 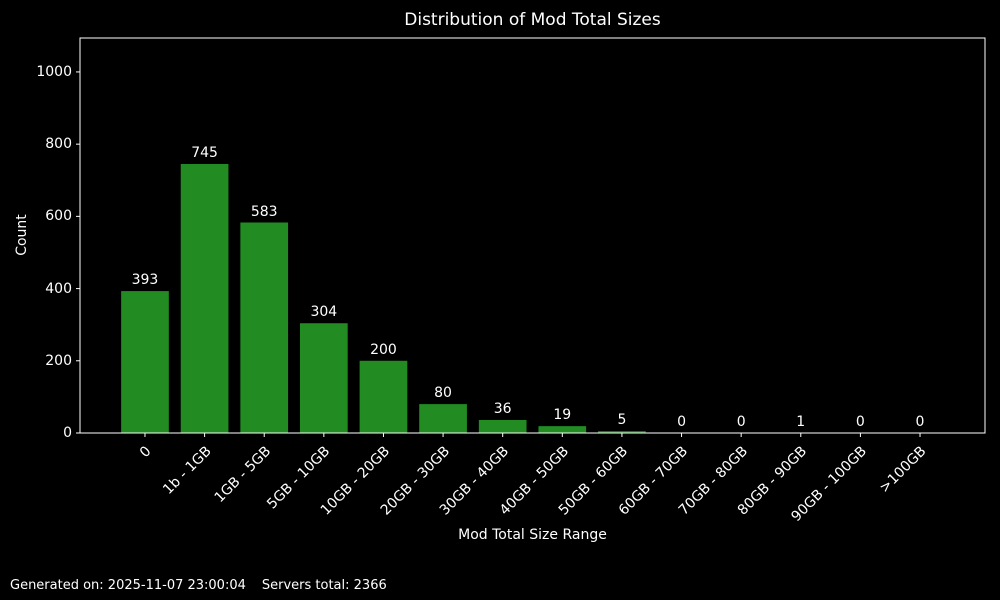 I want to click on bar-value-label: 80, so click(x=443, y=393).